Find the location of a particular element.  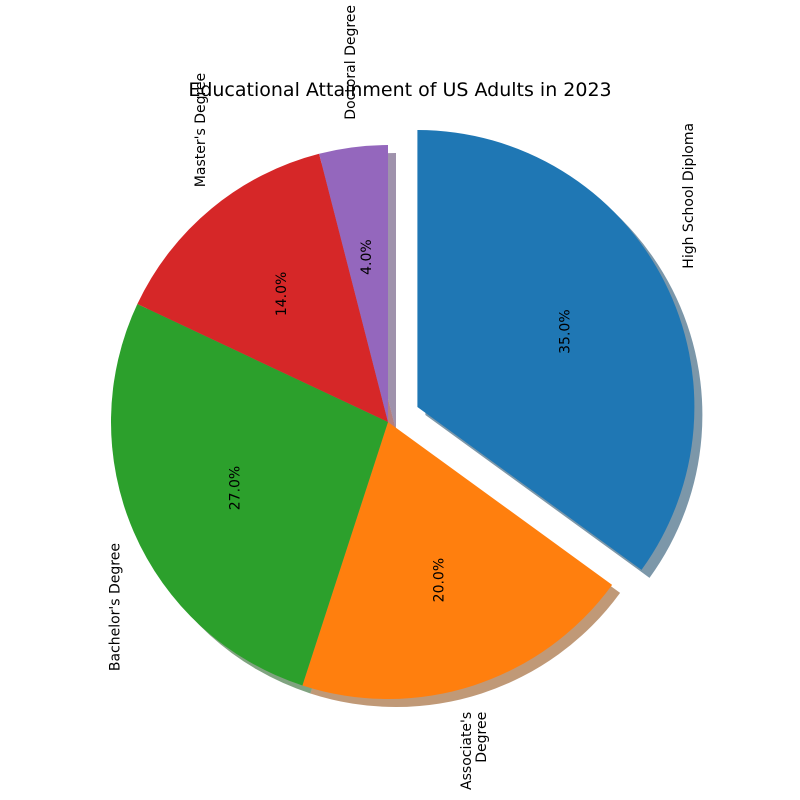

category-label-bachelor-s-degree: Bachelor's Degree is located at coordinates (115, 607).